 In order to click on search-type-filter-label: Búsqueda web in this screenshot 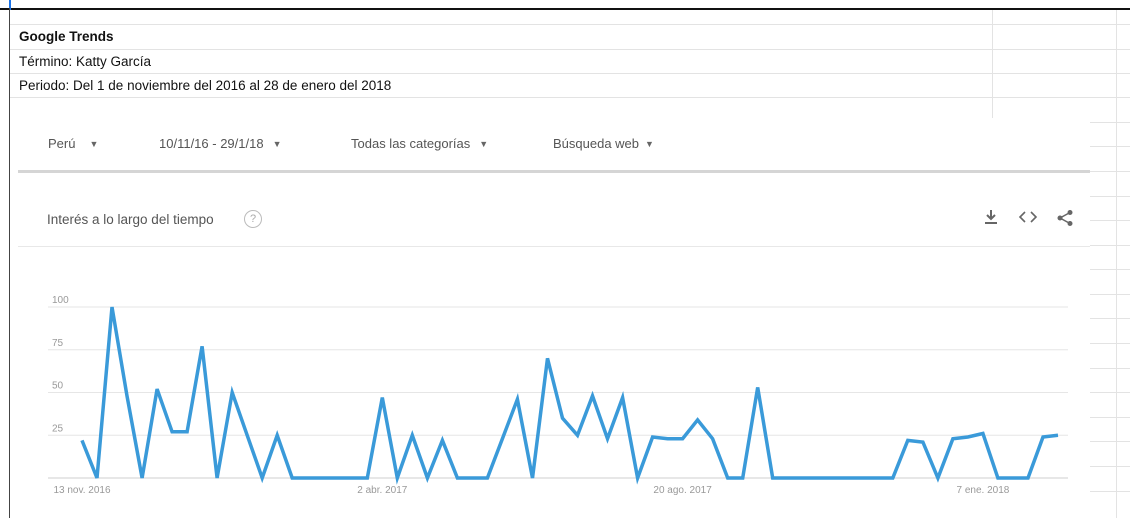, I will do `click(596, 143)`.